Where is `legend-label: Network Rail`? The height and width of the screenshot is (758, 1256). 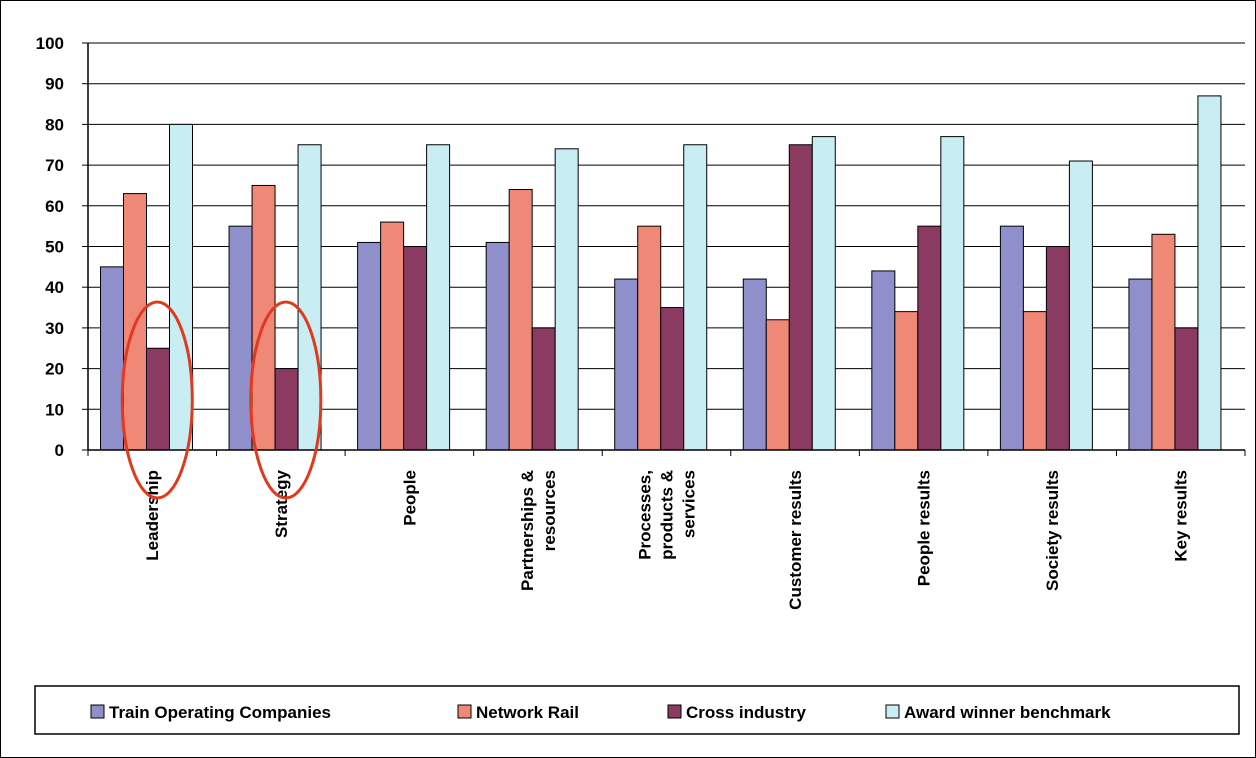
legend-label: Network Rail is located at coordinates (527, 712).